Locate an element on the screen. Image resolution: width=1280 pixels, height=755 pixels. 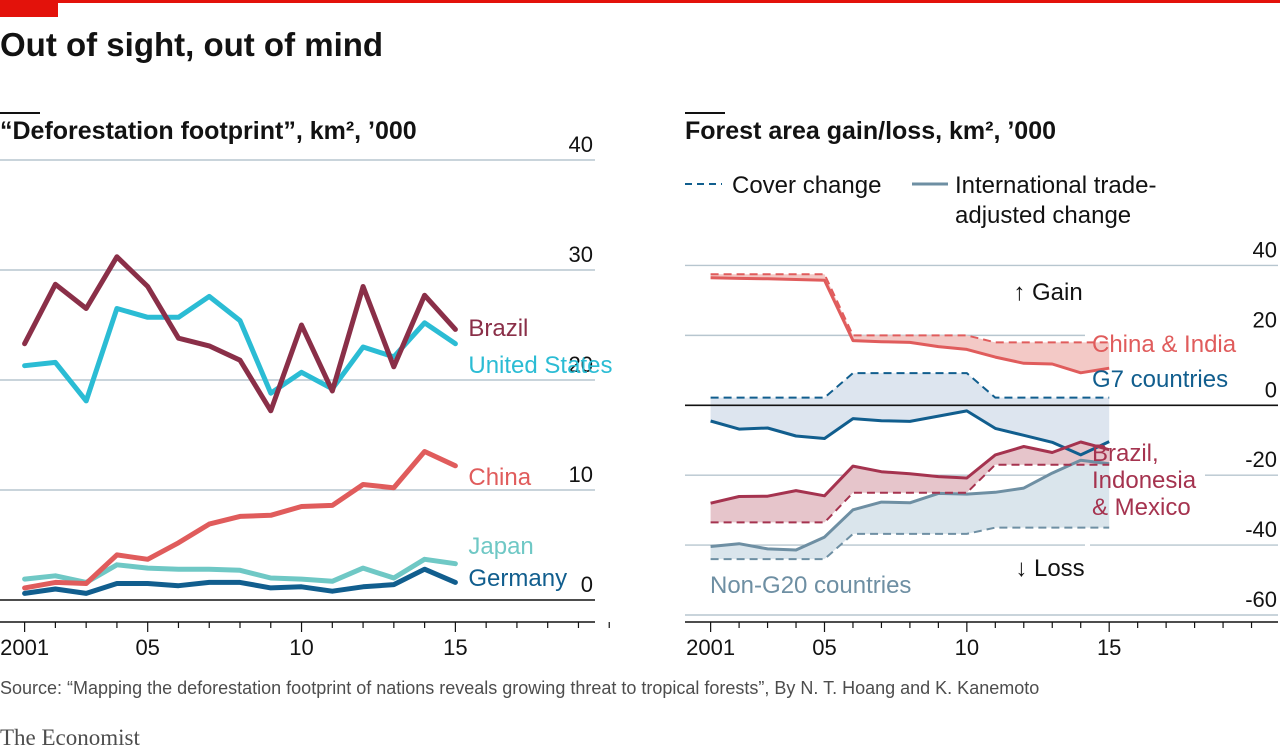
legend-label-cover-change: Cover change is located at coordinates (806, 185).